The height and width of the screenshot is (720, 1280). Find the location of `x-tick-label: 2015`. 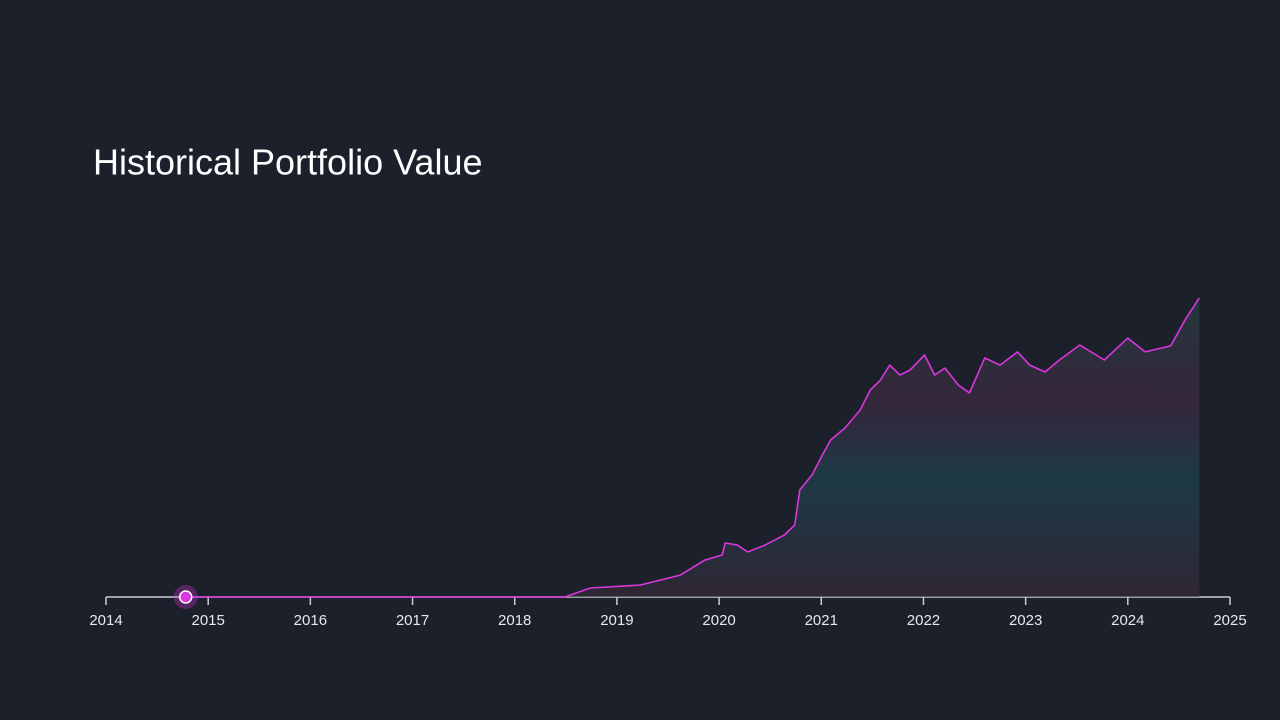

x-tick-label: 2015 is located at coordinates (207, 620).